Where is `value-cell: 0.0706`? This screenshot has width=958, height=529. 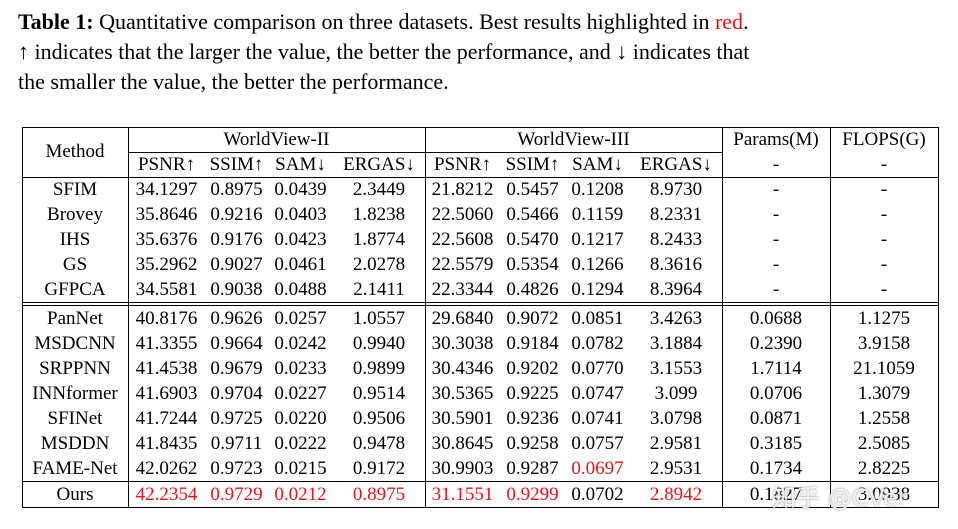 value-cell: 0.0706 is located at coordinates (776, 393).